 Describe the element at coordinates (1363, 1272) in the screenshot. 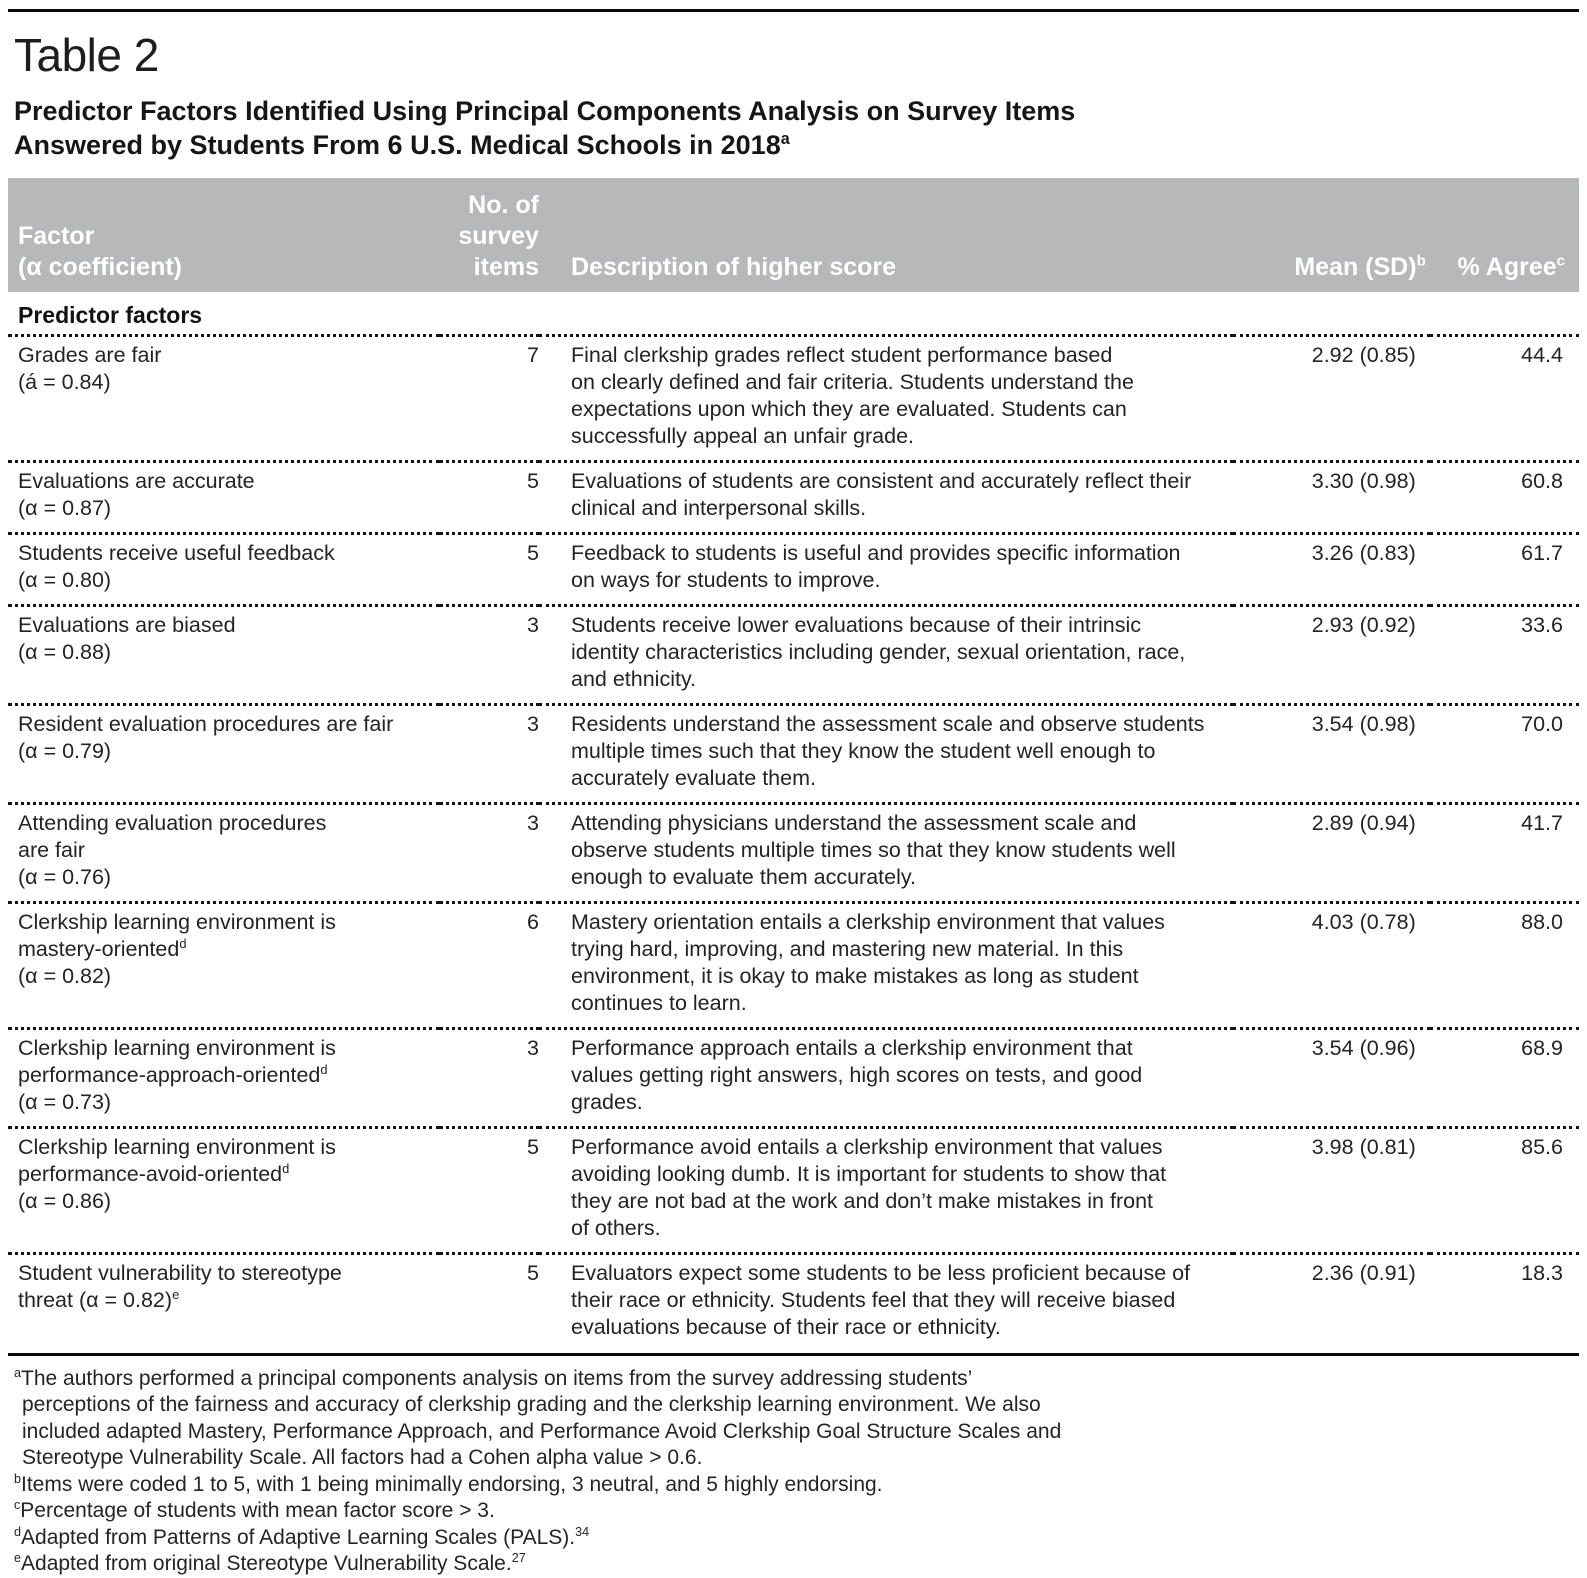

I see `mean-sd-cell: 2.36 (0.91)` at that location.